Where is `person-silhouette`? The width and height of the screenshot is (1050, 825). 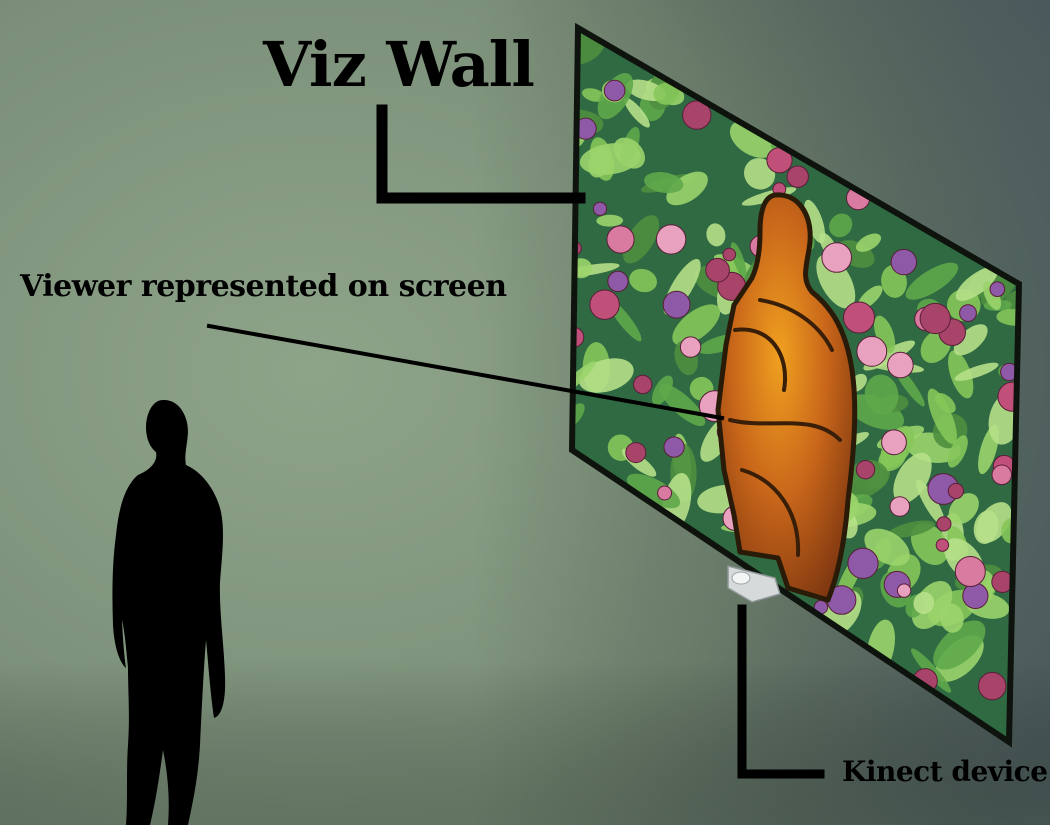 person-silhouette is located at coordinates (169, 612).